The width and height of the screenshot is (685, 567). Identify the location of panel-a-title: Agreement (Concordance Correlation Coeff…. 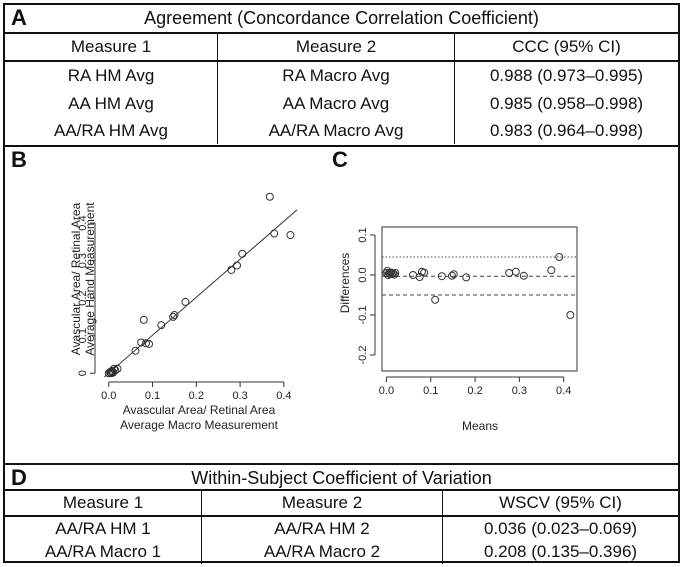
(341, 18).